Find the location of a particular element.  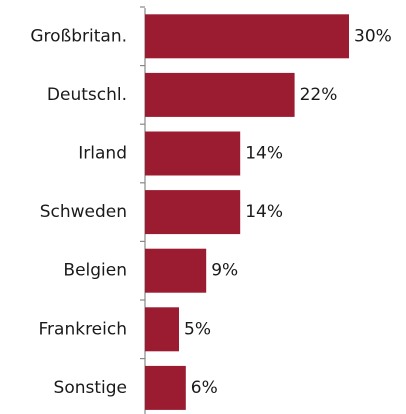

category-label: Sonstige is located at coordinates (90, 388).